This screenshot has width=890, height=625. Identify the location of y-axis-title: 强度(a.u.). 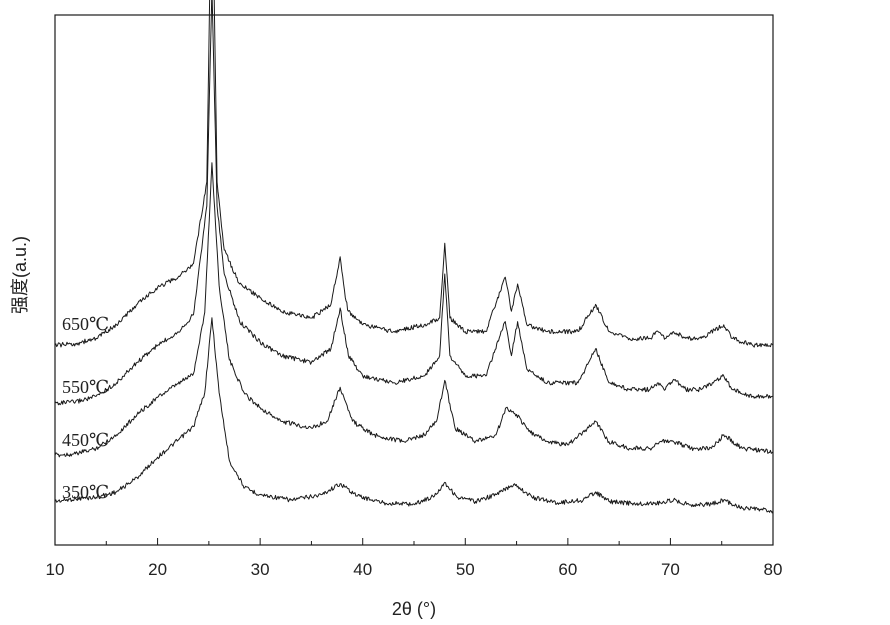
(20, 275).